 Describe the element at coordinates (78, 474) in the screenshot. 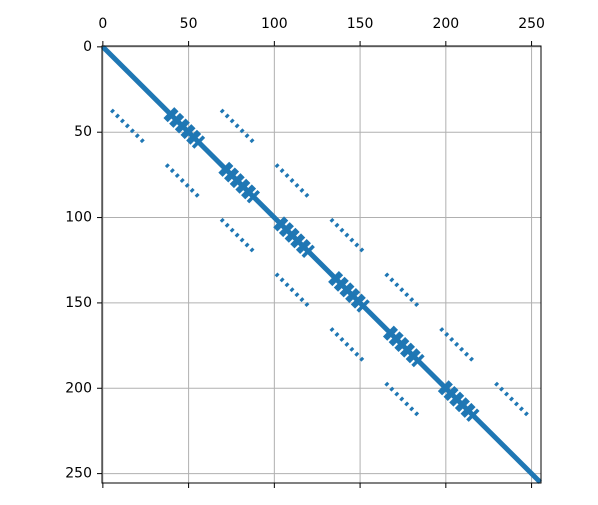

I see `y-tick-label: 250` at that location.